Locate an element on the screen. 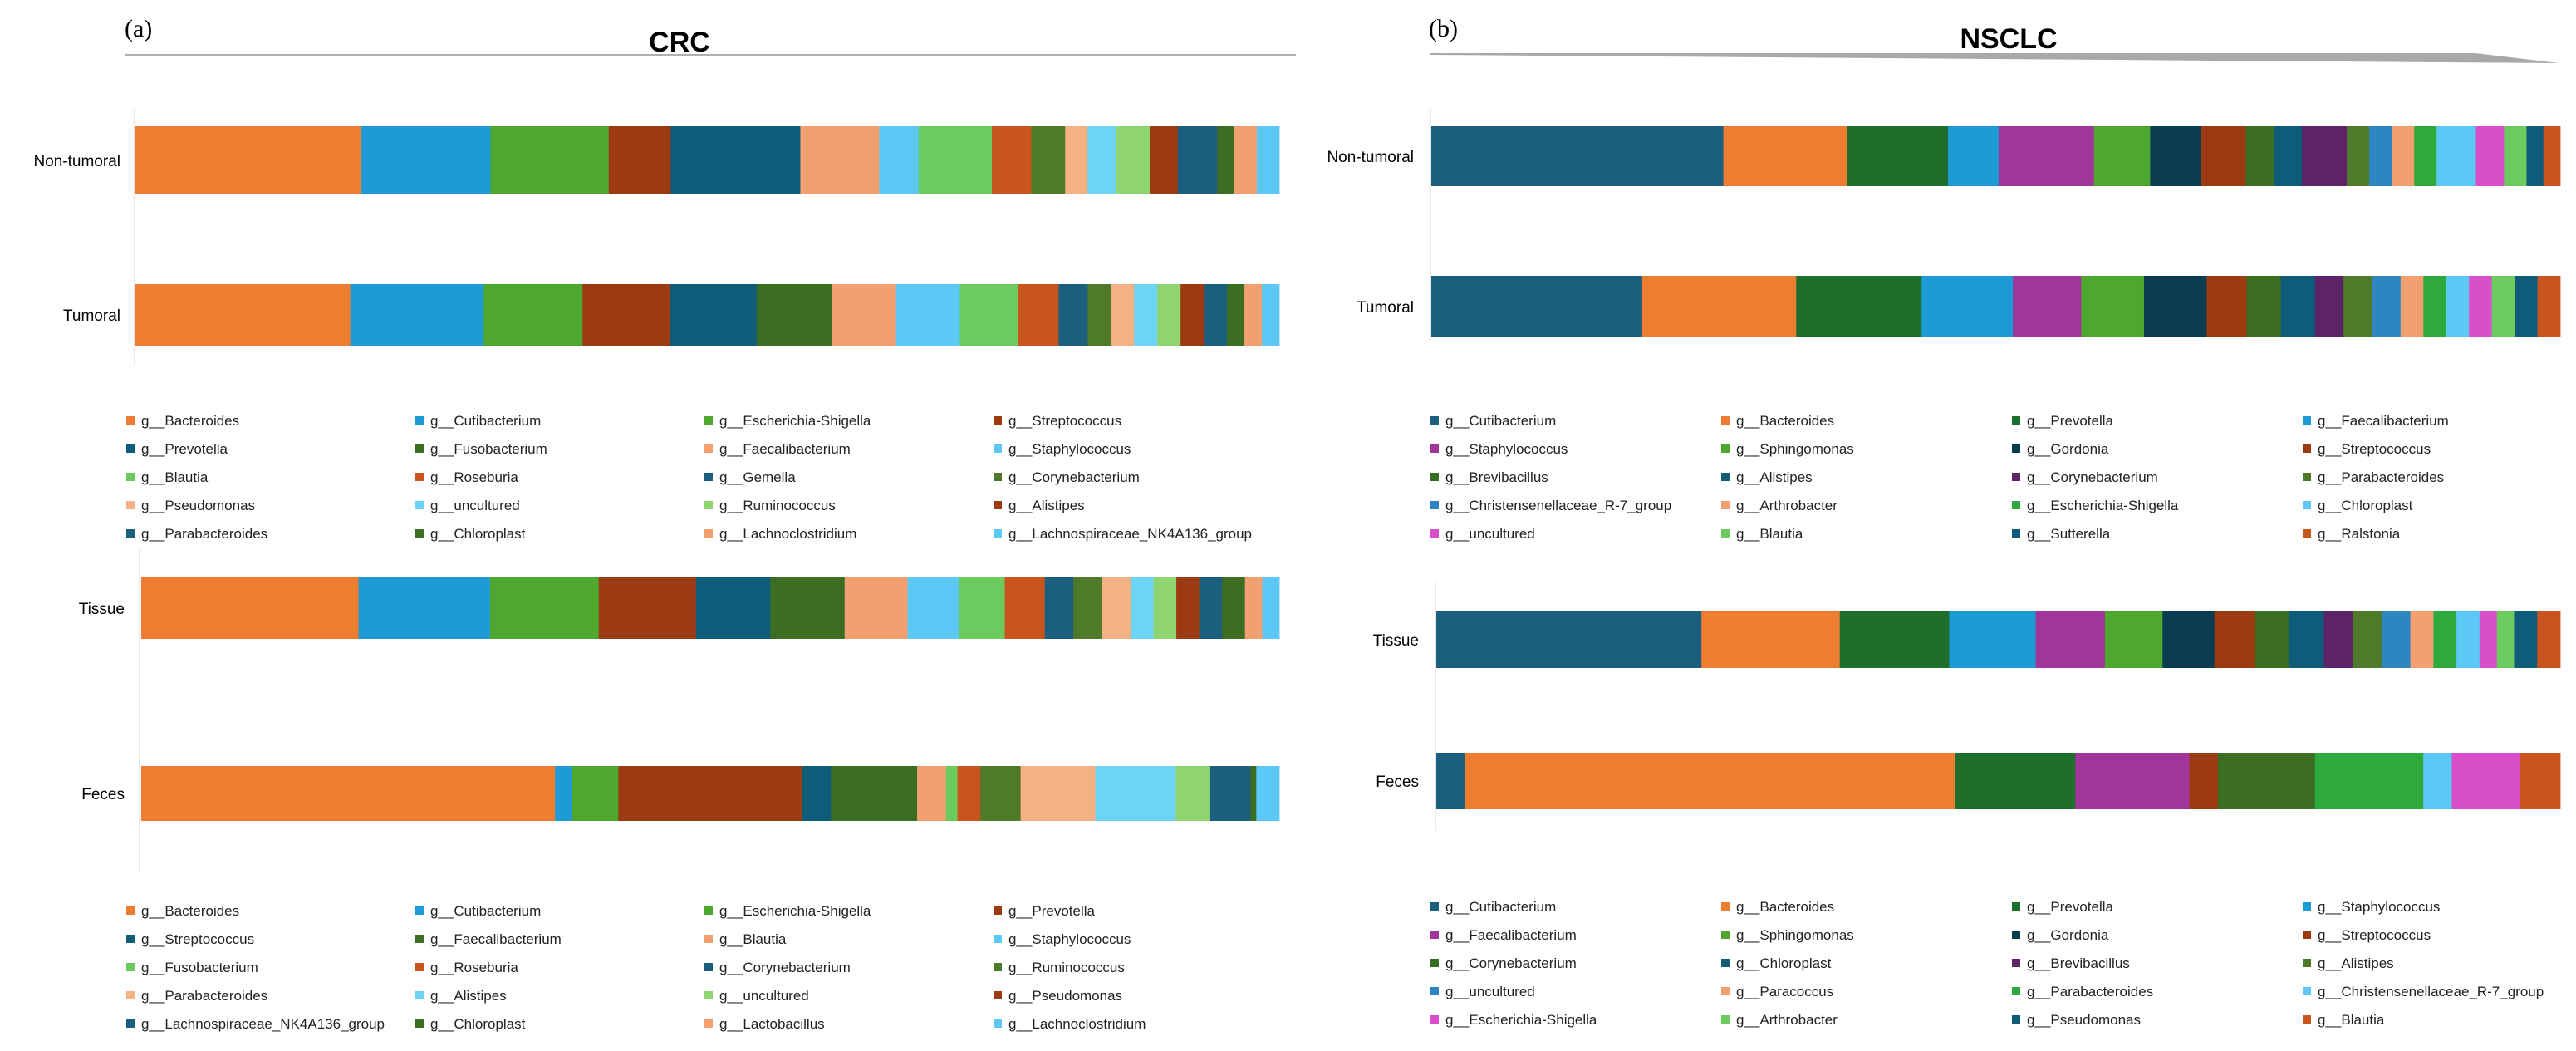 The width and height of the screenshot is (2576, 1051). bar-segment-a-bottom-1-11: g__Ruminococcus: 3.5 is located at coordinates (1001, 793).